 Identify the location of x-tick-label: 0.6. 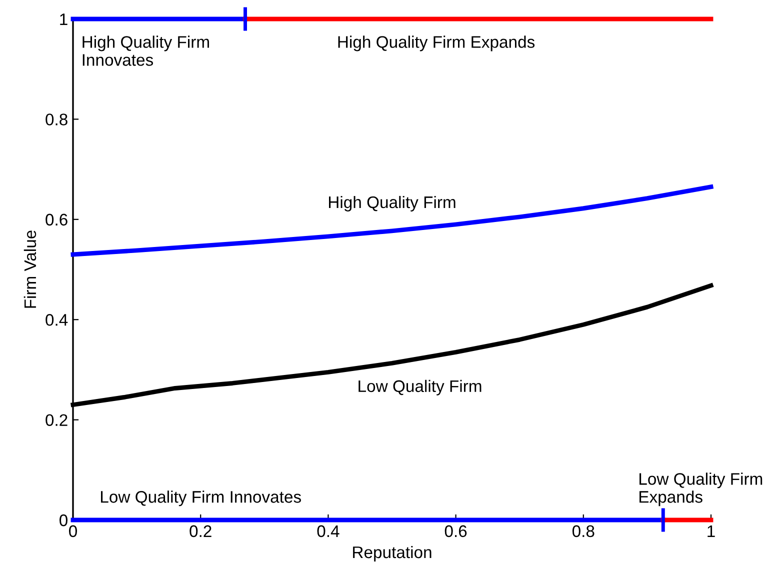
(455, 531).